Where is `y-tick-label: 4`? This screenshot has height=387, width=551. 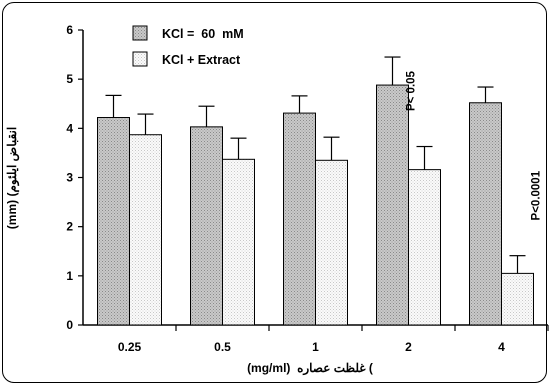 y-tick-label: 4 is located at coordinates (69, 128).